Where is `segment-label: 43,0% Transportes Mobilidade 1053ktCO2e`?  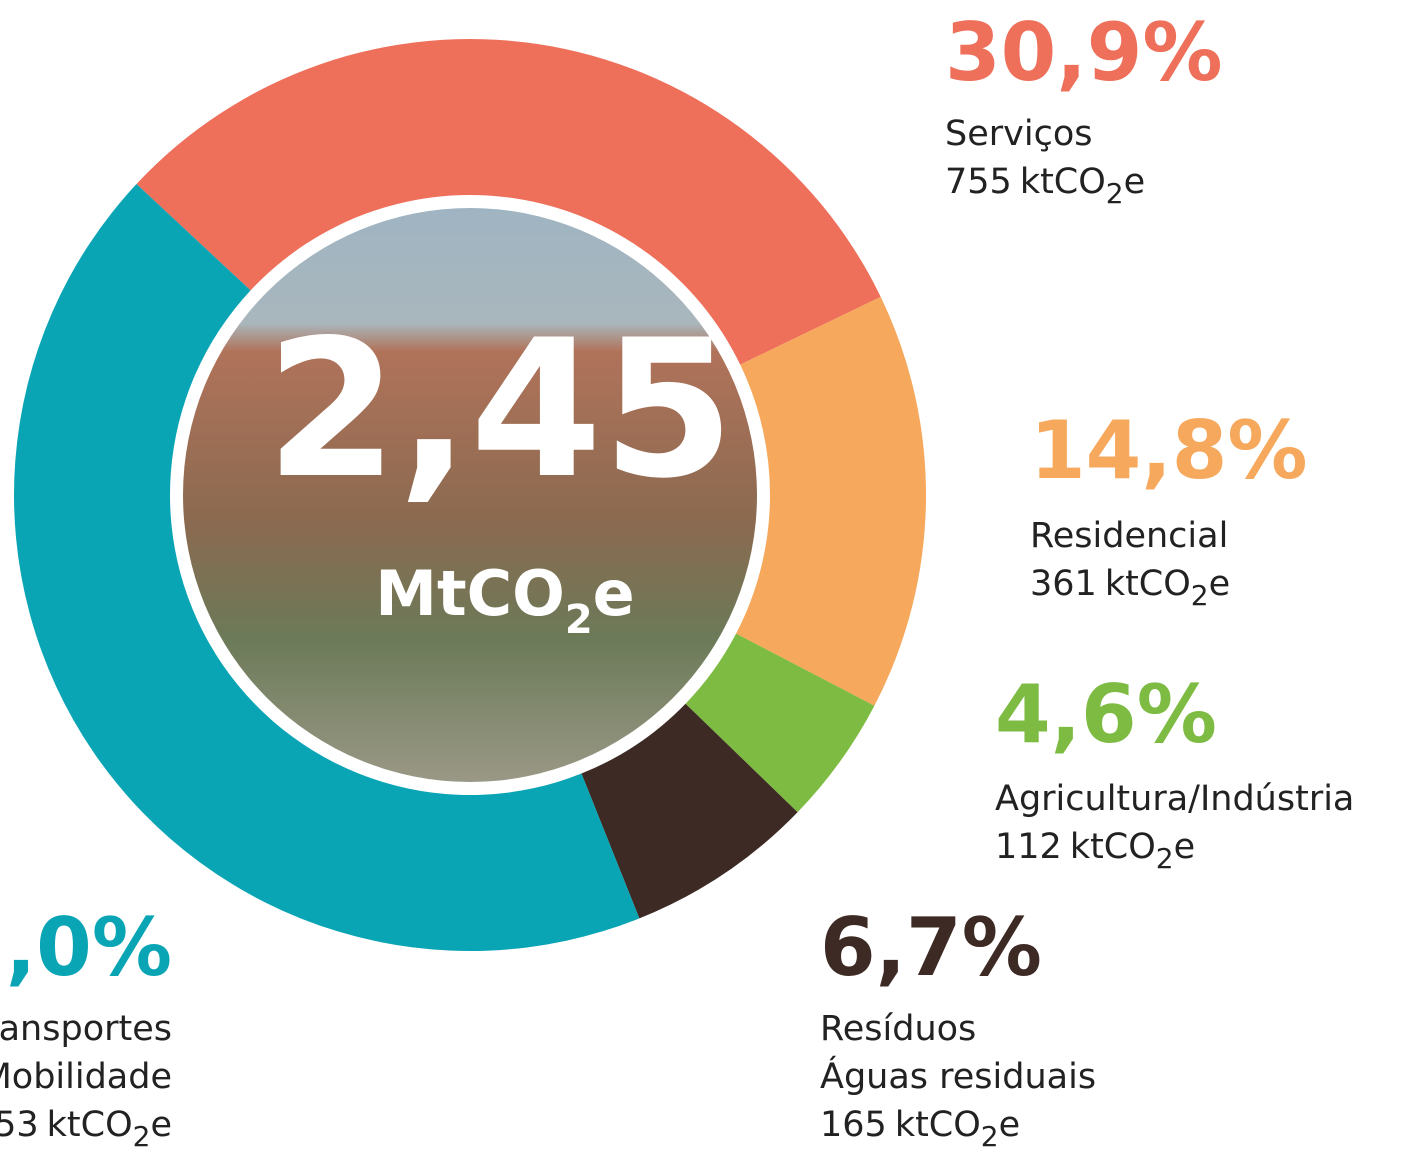
segment-label: 43,0% Transportes Mobilidade 1053ktCO2e is located at coordinates (86, 1026).